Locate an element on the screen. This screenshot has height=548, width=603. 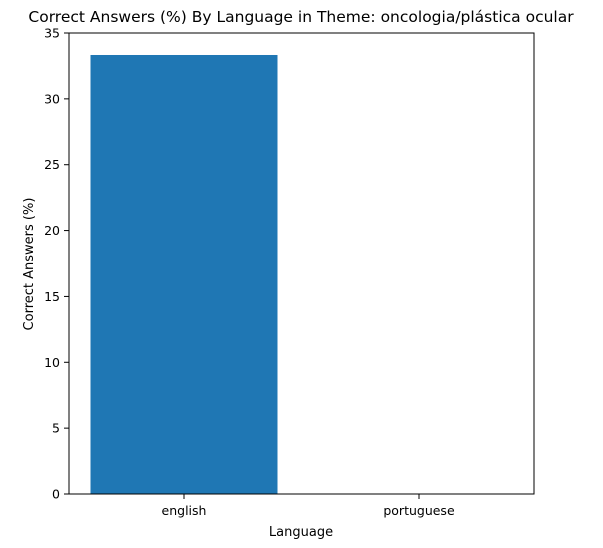
y-tick-label: 20 is located at coordinates (52, 230).